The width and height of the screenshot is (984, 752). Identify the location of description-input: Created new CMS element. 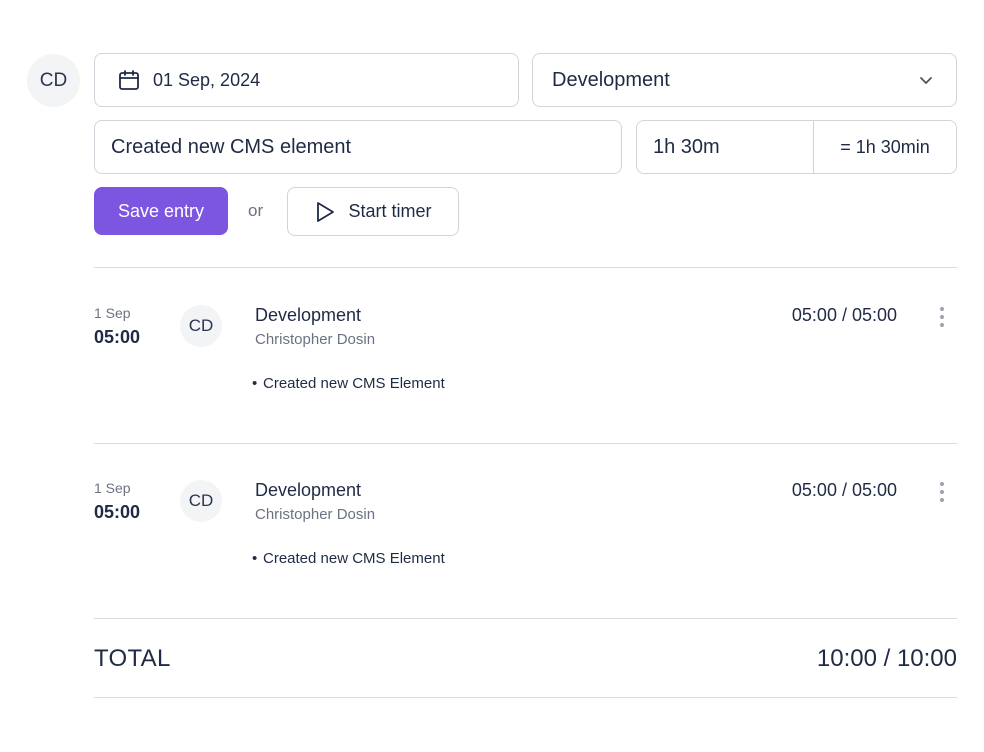
(358, 147).